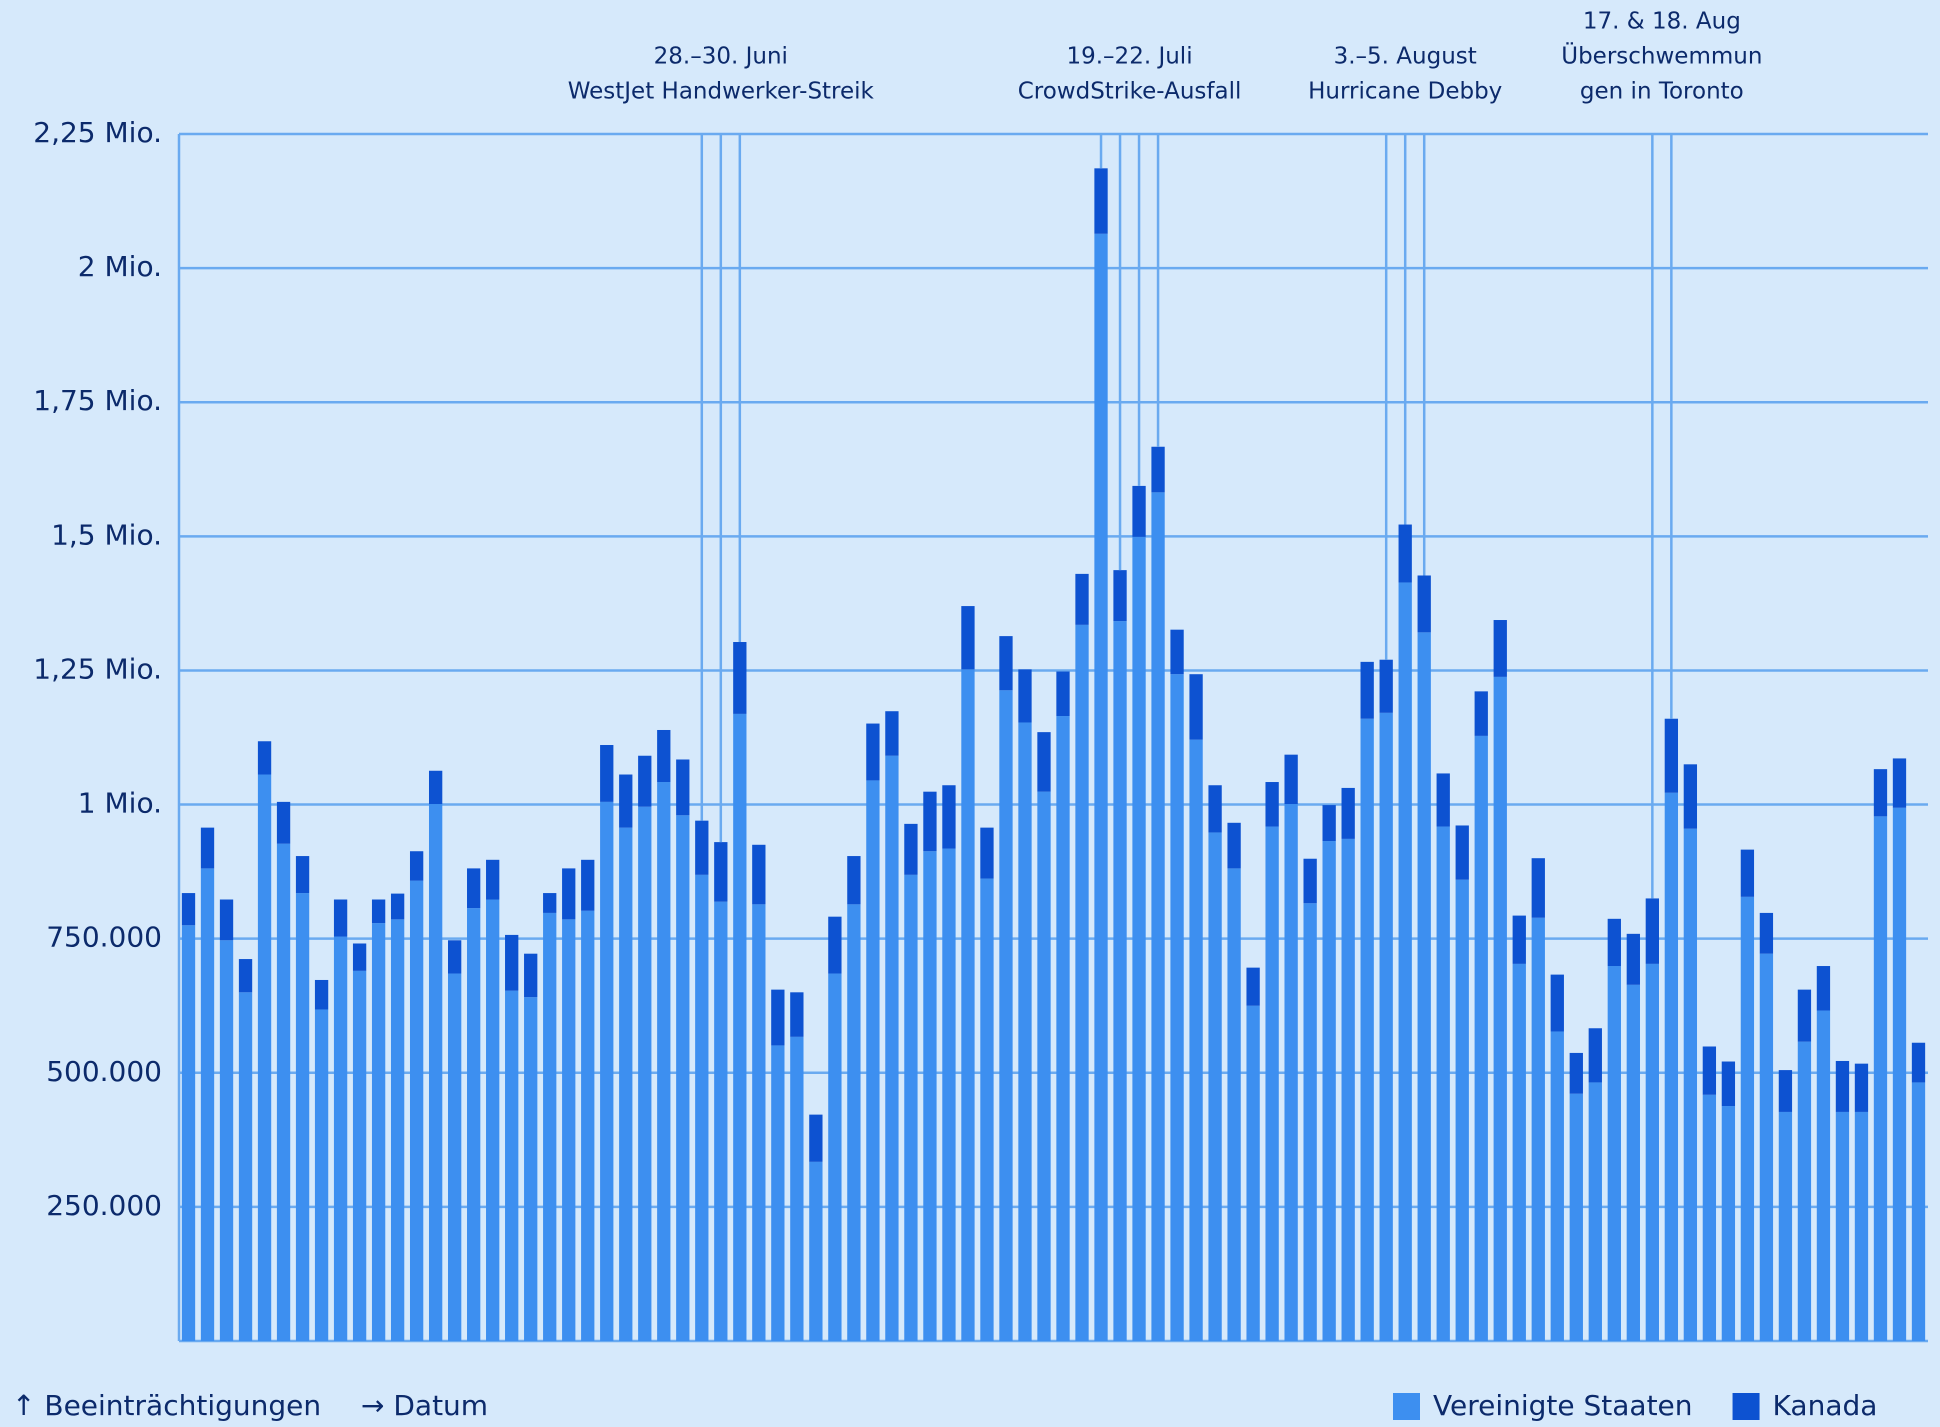 This screenshot has height=1427, width=1940. I want to click on y-tick-label: 1,5 Mio., so click(106, 534).